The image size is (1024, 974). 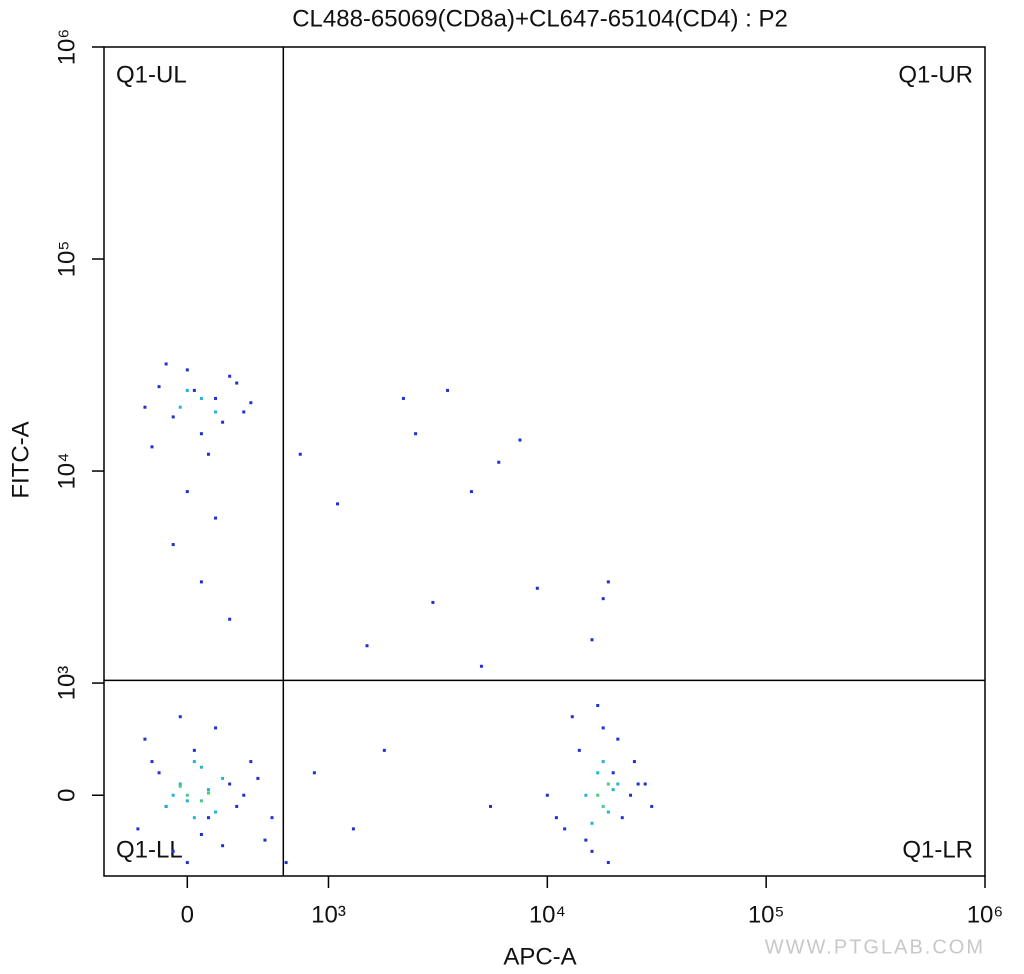 What do you see at coordinates (151, 74) in the screenshot?
I see `quadrant-label: Q1-UL` at bounding box center [151, 74].